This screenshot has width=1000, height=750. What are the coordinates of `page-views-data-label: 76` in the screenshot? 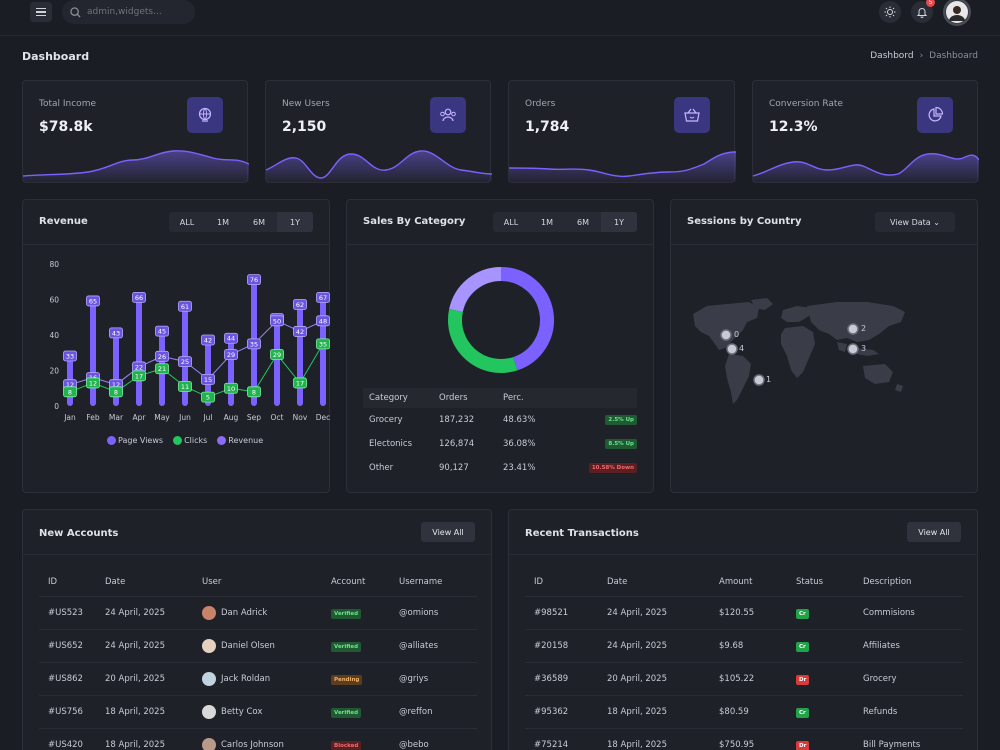 It's located at (254, 280).